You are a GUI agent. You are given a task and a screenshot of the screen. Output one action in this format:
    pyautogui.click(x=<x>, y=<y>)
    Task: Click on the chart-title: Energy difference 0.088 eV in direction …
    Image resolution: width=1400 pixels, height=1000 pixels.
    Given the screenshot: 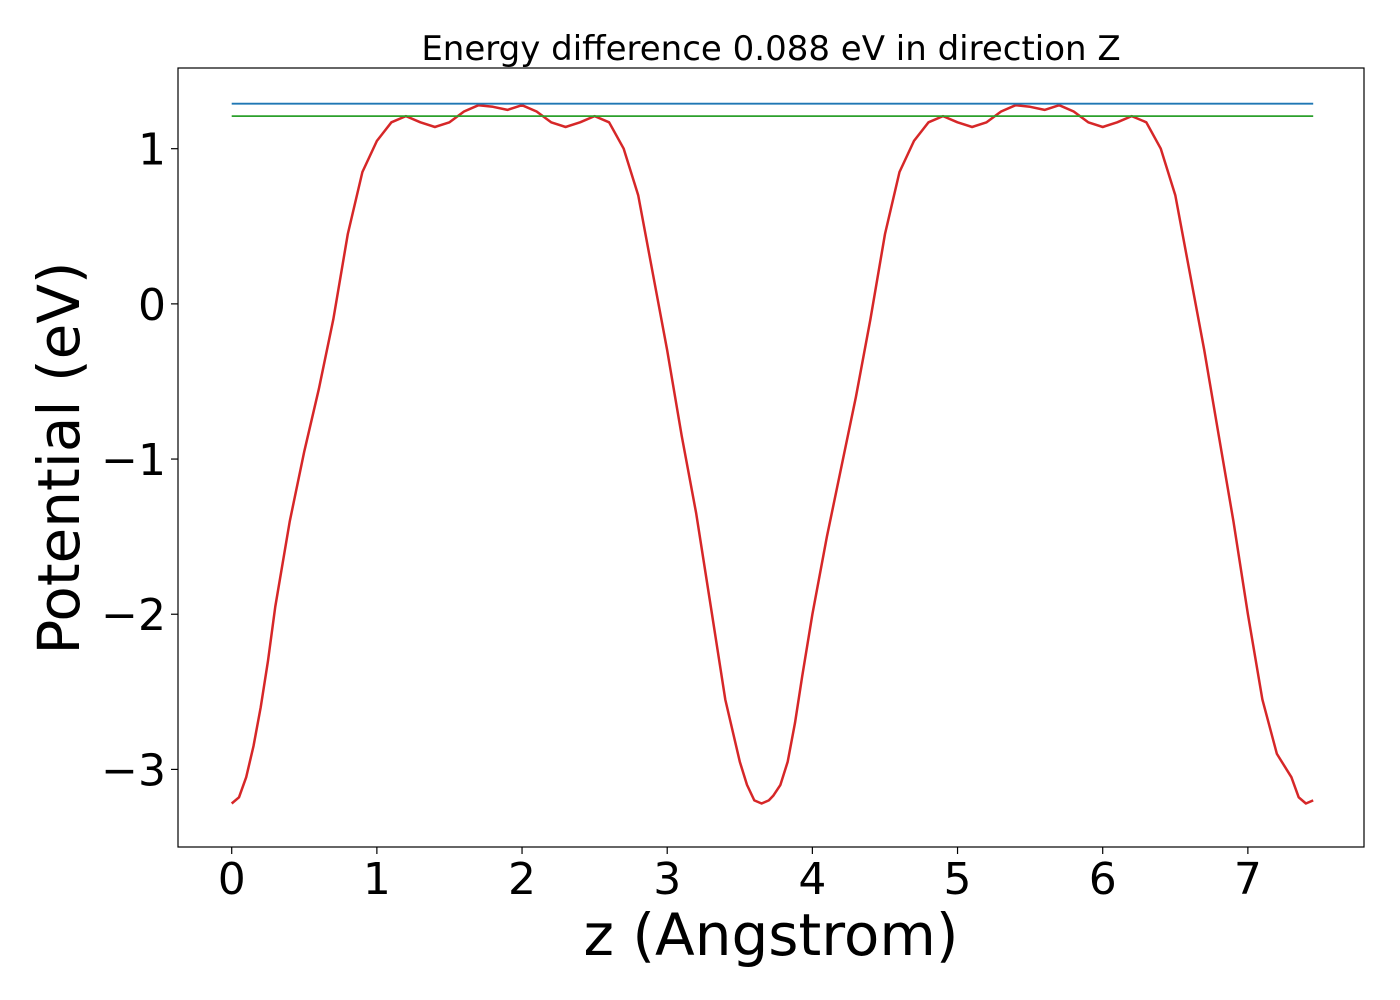 What is the action you would take?
    pyautogui.click(x=770, y=49)
    